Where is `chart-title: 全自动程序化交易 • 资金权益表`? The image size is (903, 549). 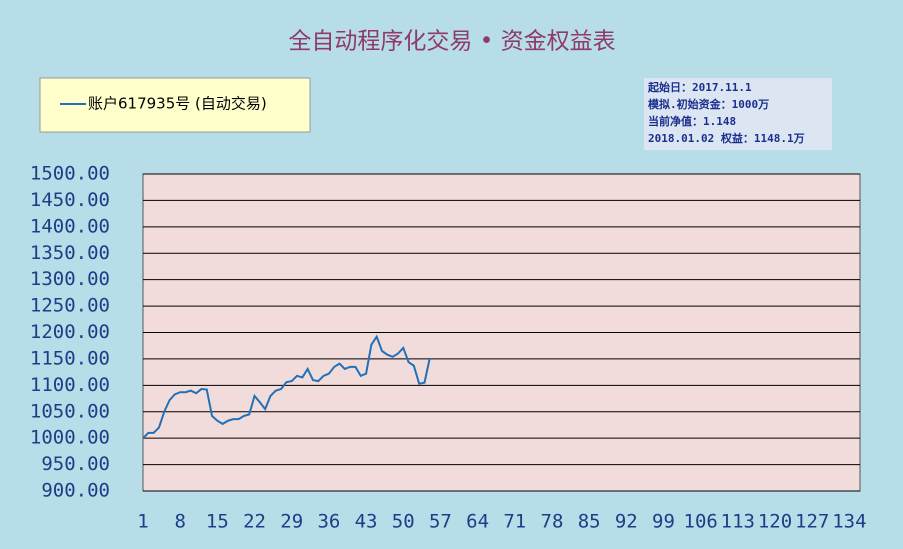
chart-title: 全自动程序化交易 • 资金权益表 is located at coordinates (451, 42).